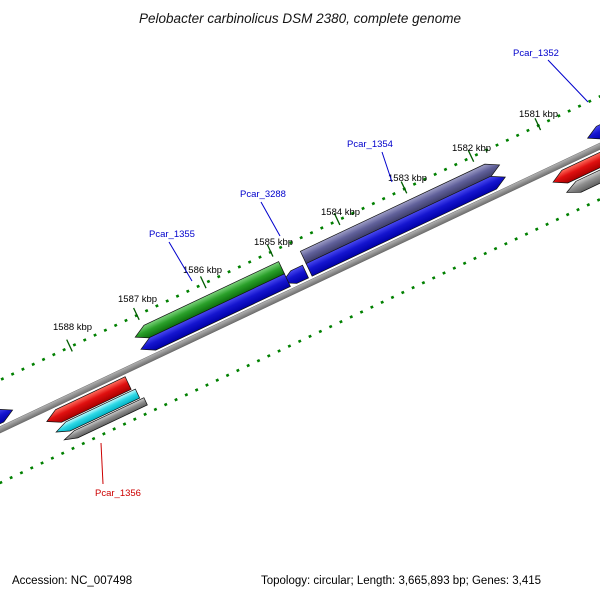 The height and width of the screenshot is (600, 600). Describe the element at coordinates (538, 114) in the screenshot. I see `ruler-tick-label: 1581 kbp` at that location.